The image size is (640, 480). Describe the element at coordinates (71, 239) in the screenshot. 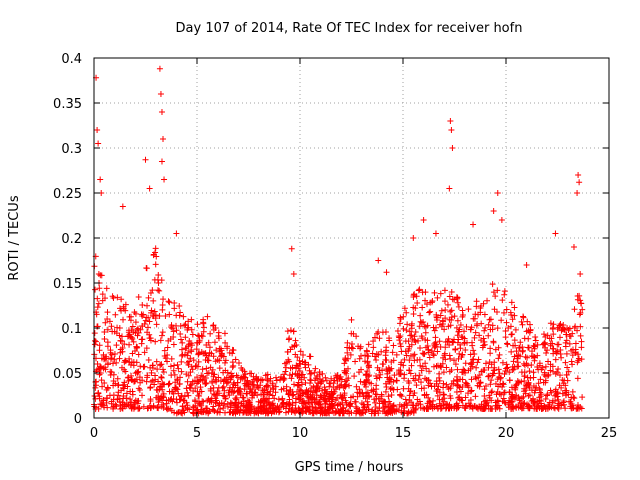

I see `y-tick-label: 0.2` at that location.